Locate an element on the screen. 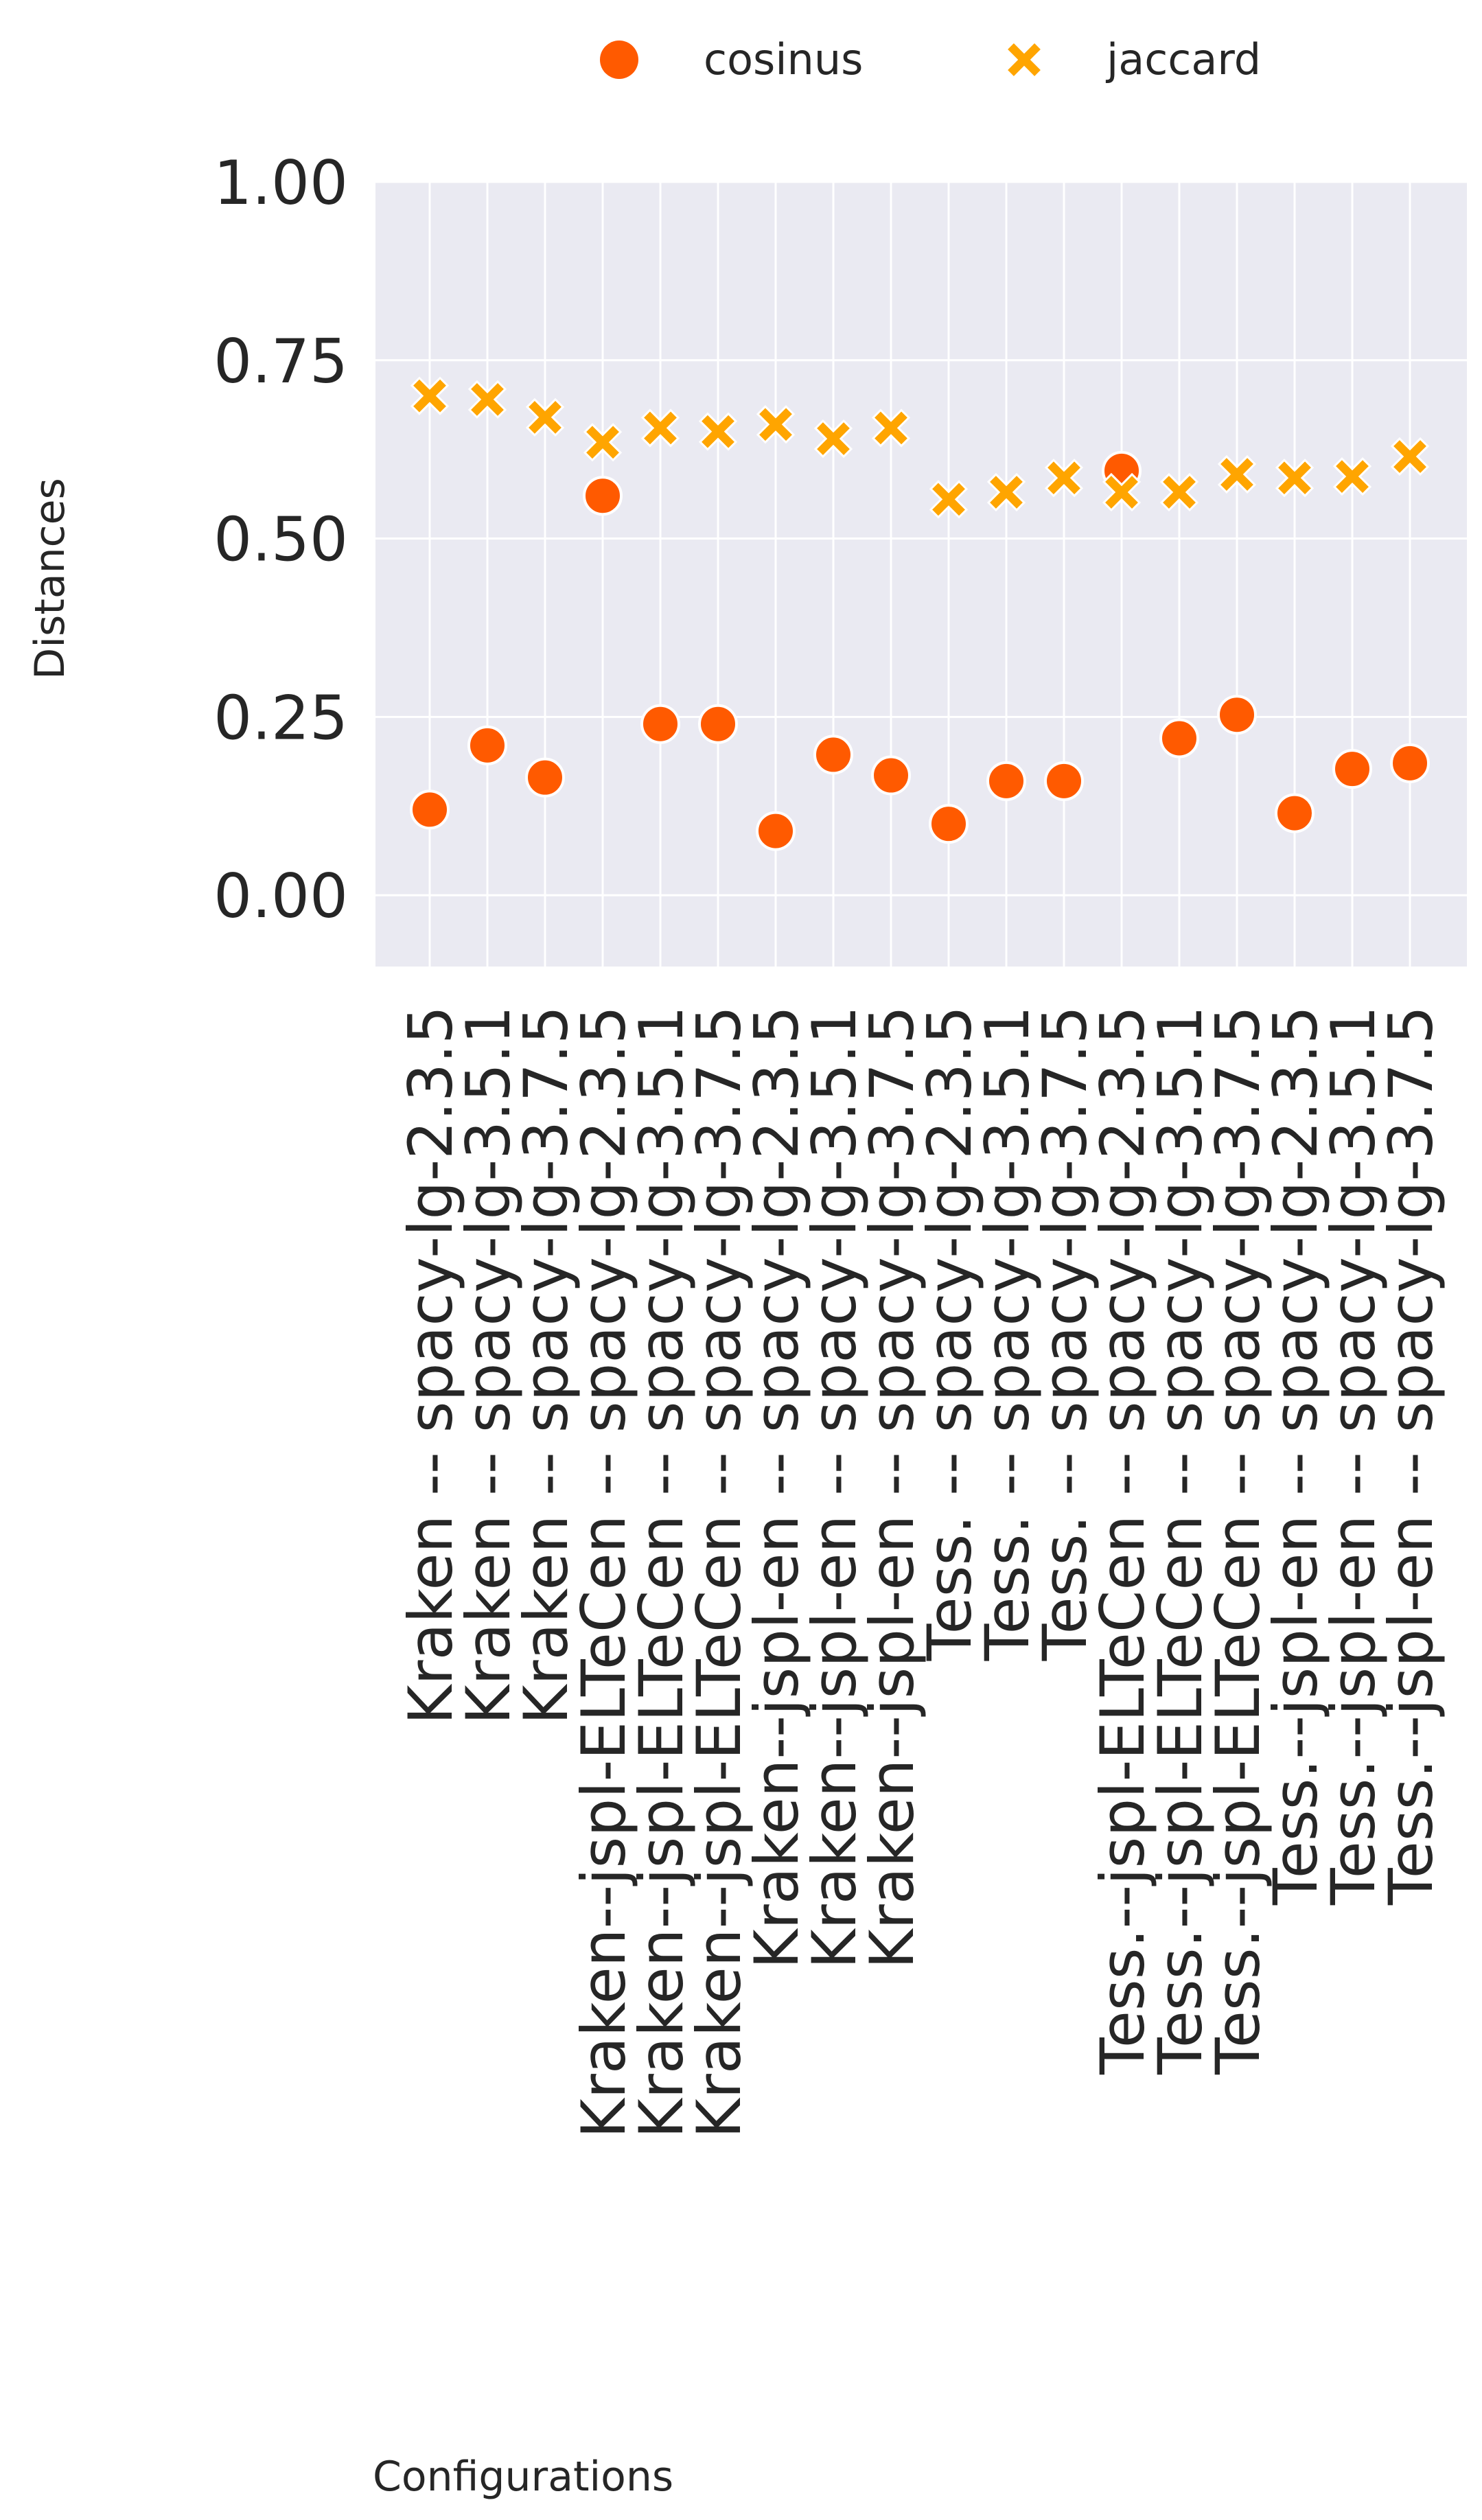 Image resolution: width=1482 pixels, height=2520 pixels. x-tick-label: Tess.--jspl-en -- spacy-lg-3.7.5 is located at coordinates (1411, 1456).